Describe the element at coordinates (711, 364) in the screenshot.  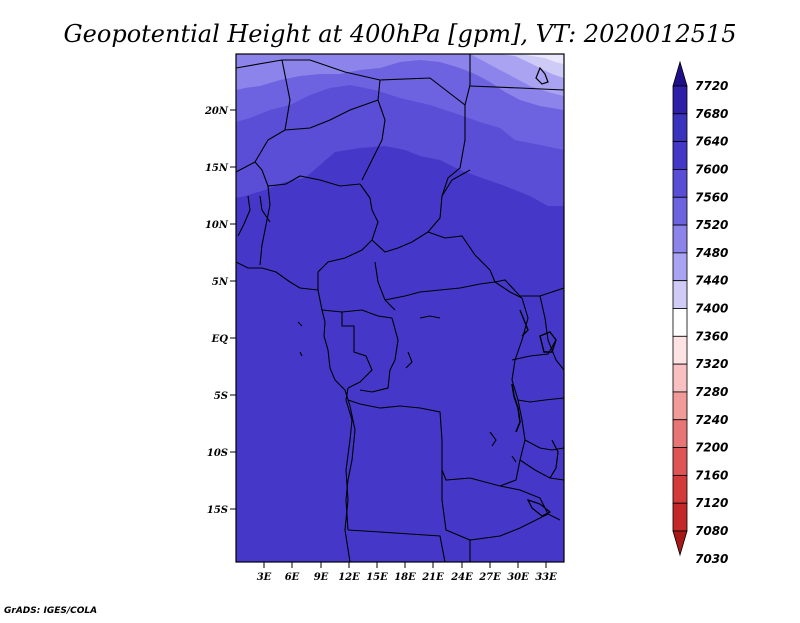
I see `colorbar-label: 7320` at that location.